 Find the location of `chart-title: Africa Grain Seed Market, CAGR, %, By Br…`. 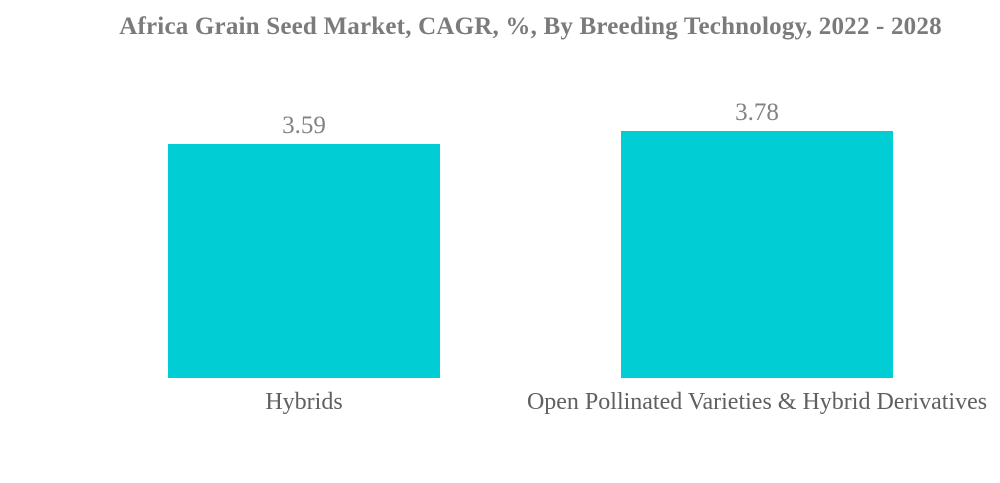

chart-title: Africa Grain Seed Market, CAGR, %, By Br… is located at coordinates (530, 26).